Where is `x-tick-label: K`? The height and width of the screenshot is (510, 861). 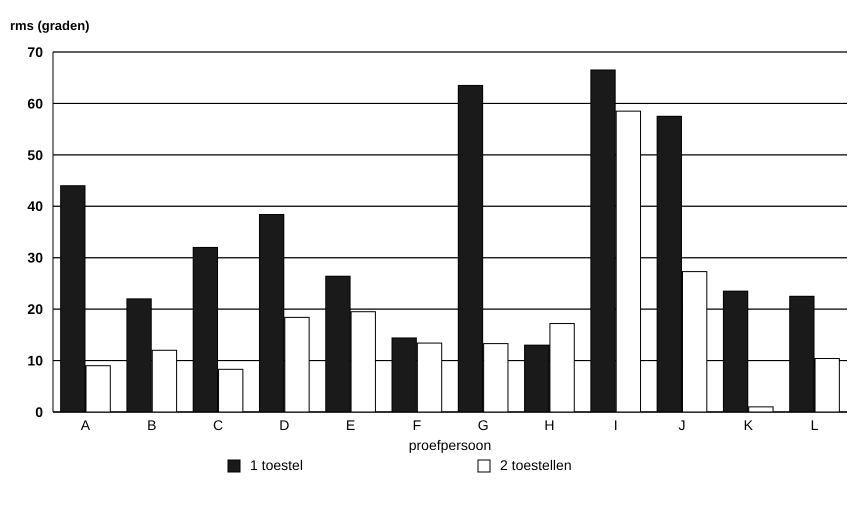 x-tick-label: K is located at coordinates (749, 425).